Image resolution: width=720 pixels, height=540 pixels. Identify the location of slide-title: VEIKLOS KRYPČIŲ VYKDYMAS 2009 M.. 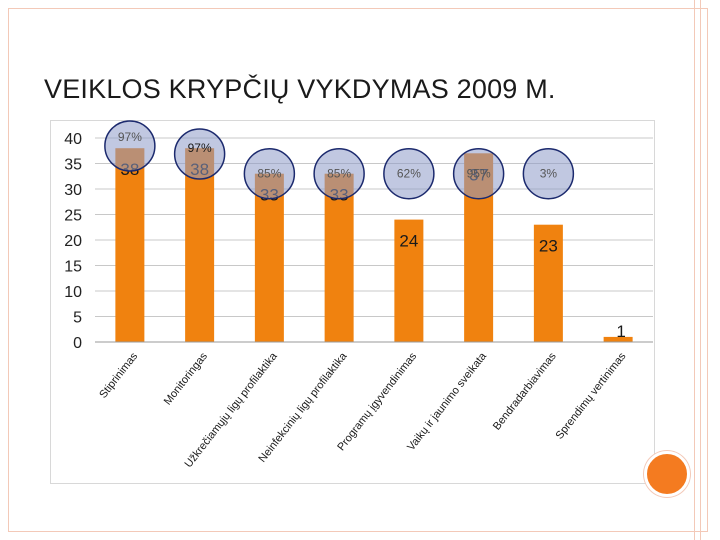
(300, 89).